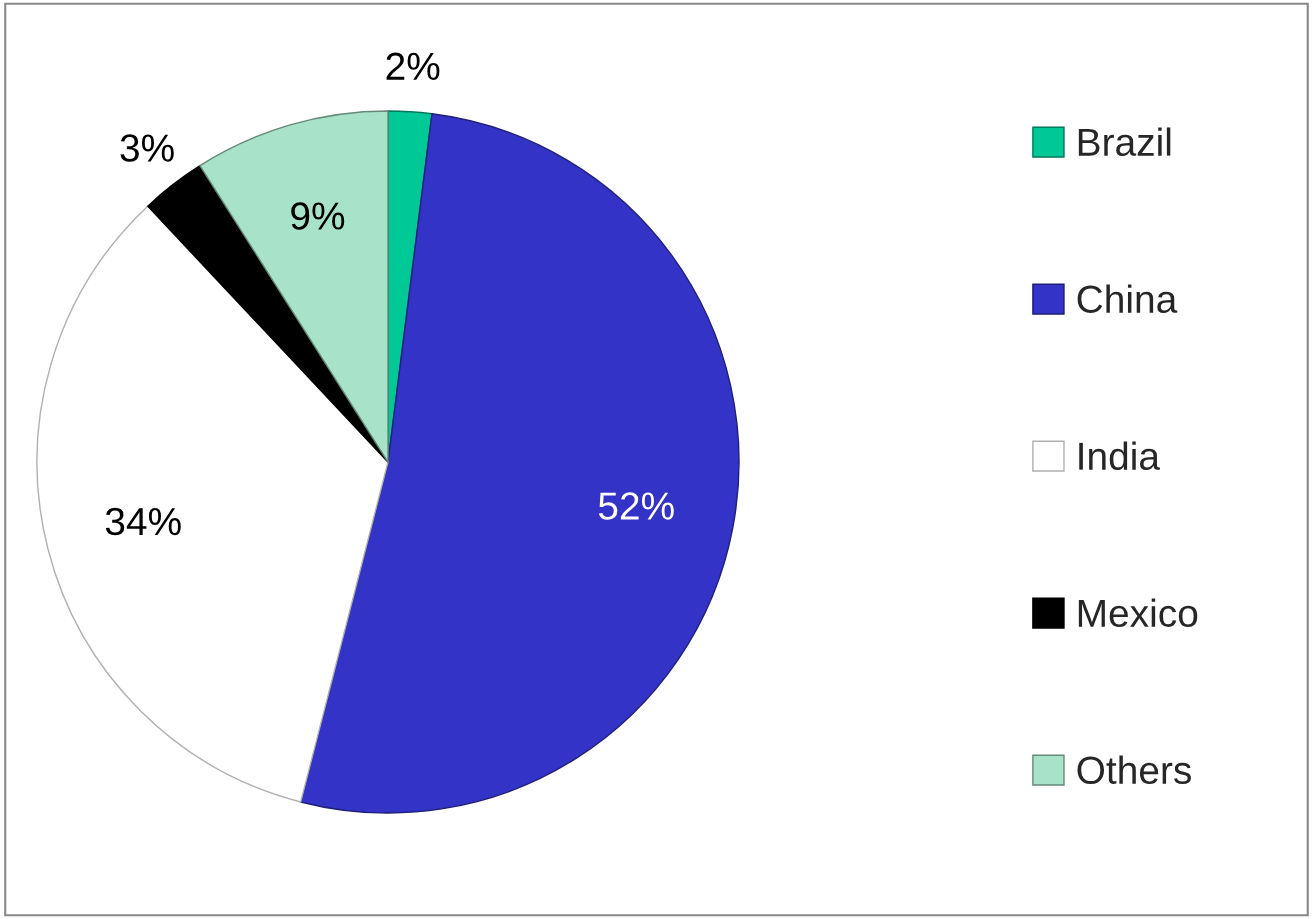 The width and height of the screenshot is (1313, 919). I want to click on data-label: 2%, so click(413, 66).